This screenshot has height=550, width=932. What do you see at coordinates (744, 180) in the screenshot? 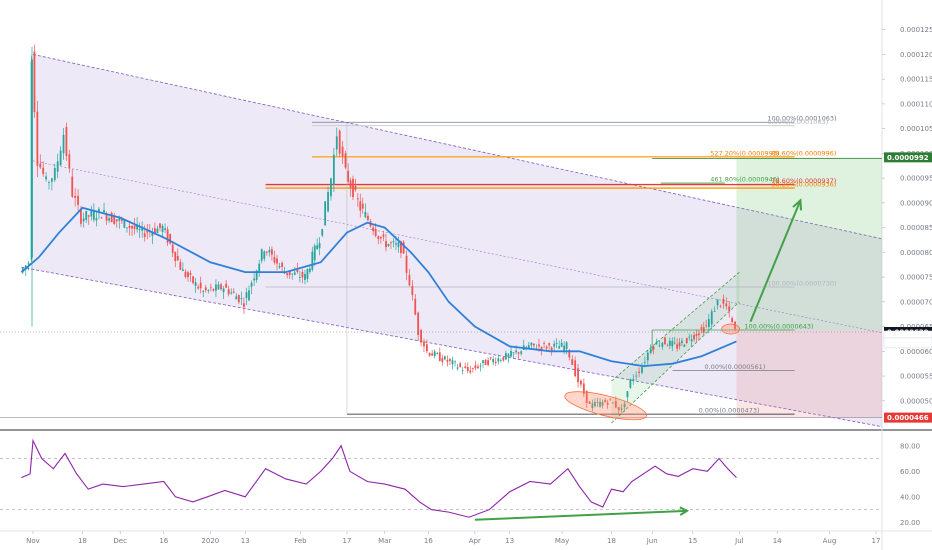
I see `fib-level-label: 461.80%(0.0000940)` at bounding box center [744, 180].